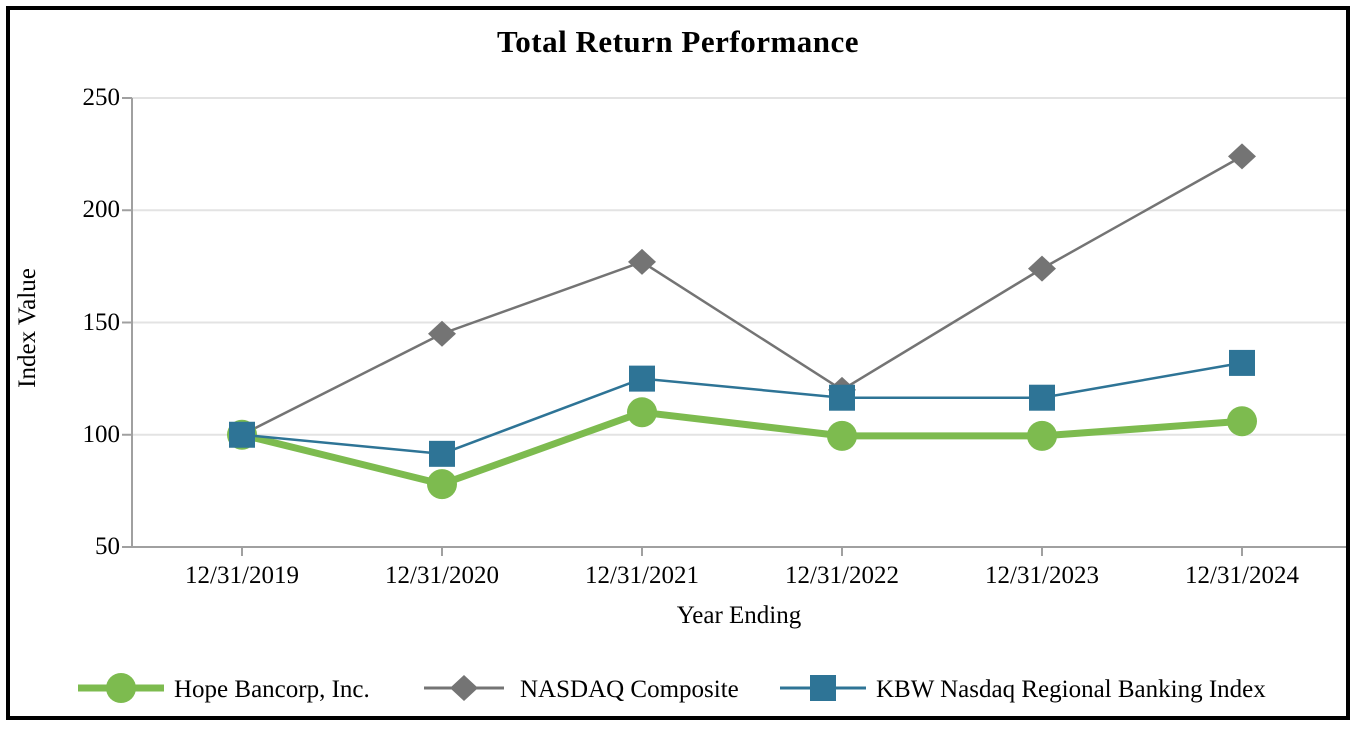  Describe the element at coordinates (272, 689) in the screenshot. I see `legend-label: Hope Bancorp, Inc.` at that location.